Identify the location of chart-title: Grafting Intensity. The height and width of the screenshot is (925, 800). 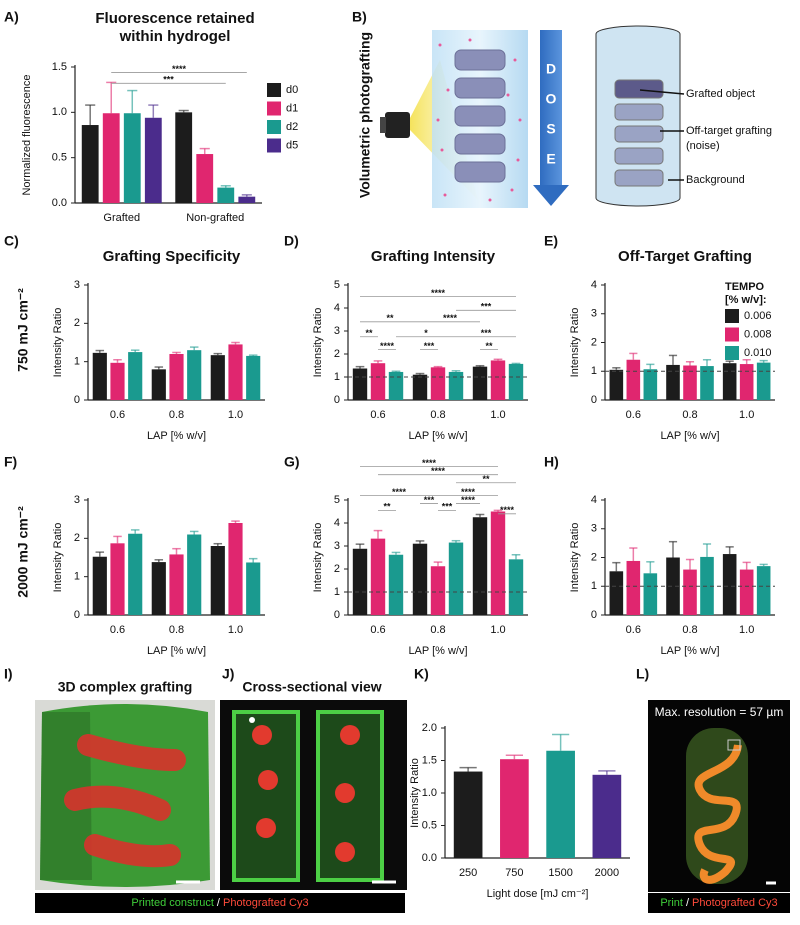
(433, 256).